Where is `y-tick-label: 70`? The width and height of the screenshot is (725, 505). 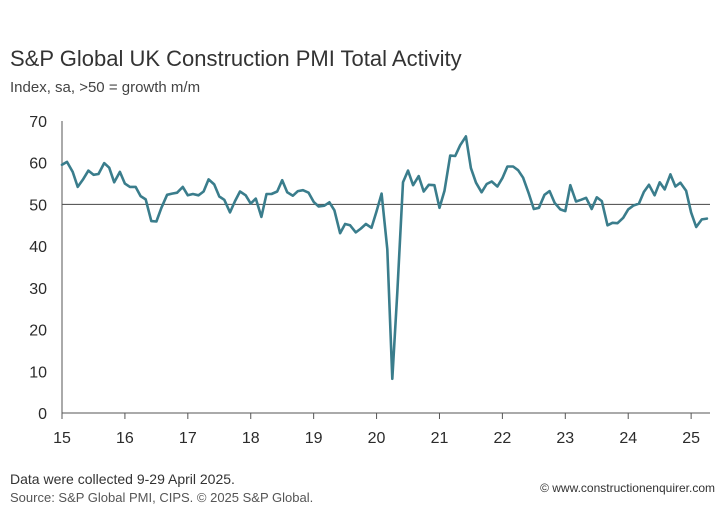
y-tick-label: 70 is located at coordinates (38, 122).